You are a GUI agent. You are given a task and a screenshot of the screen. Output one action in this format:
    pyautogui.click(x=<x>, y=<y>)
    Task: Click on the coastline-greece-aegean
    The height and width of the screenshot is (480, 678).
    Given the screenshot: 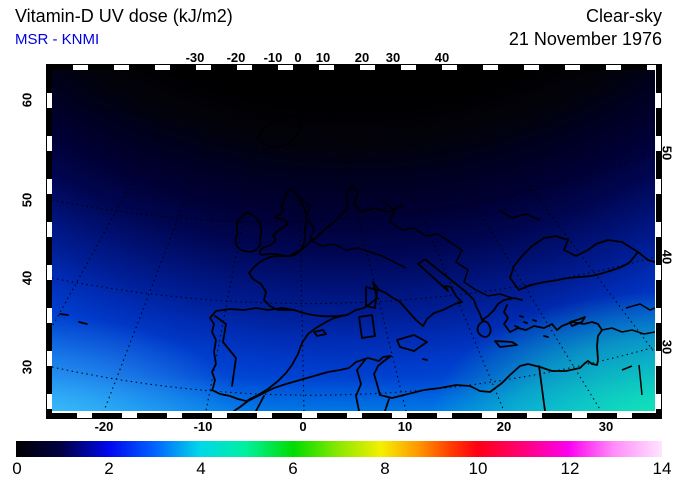 What is the action you would take?
    pyautogui.click(x=502, y=315)
    